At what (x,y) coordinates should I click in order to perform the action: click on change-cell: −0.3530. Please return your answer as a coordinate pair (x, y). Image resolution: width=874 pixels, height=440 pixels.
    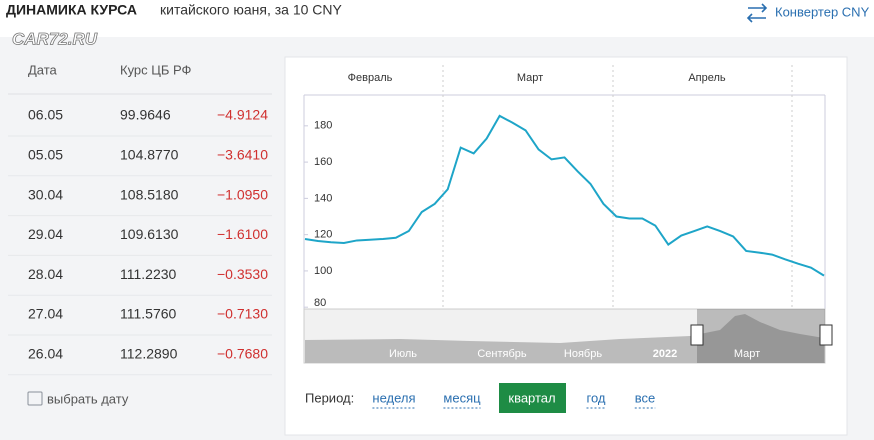
    Looking at the image, I should click on (242, 274).